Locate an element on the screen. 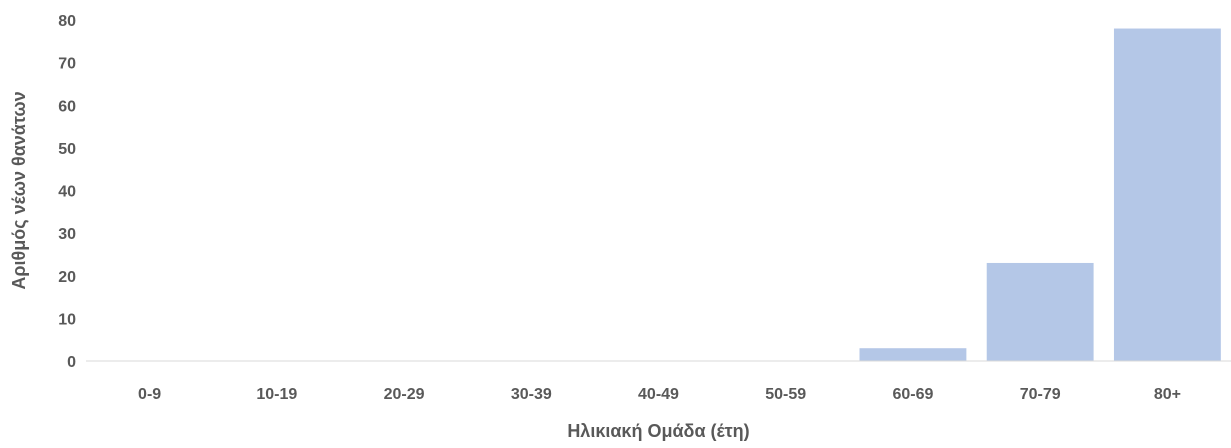 The width and height of the screenshot is (1231, 448). y-tick-label: 0 is located at coordinates (71, 362).